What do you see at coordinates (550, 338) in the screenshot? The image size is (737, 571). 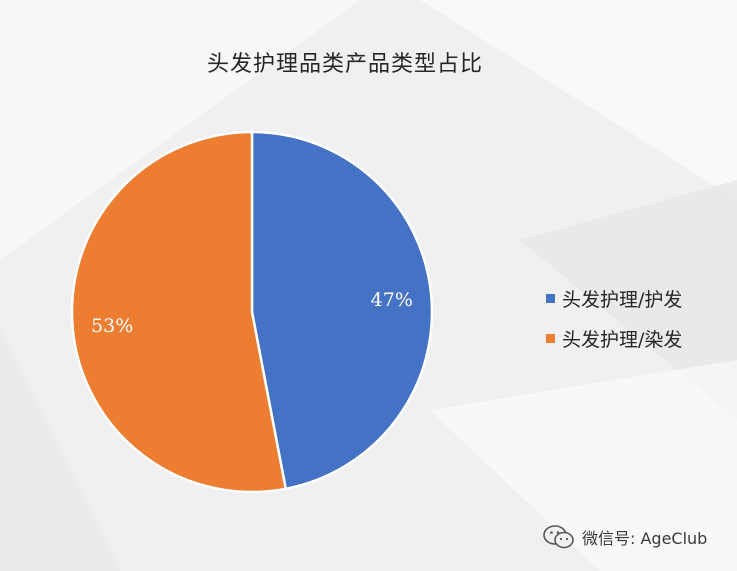 I see `legend-swatch-hair-dye` at bounding box center [550, 338].